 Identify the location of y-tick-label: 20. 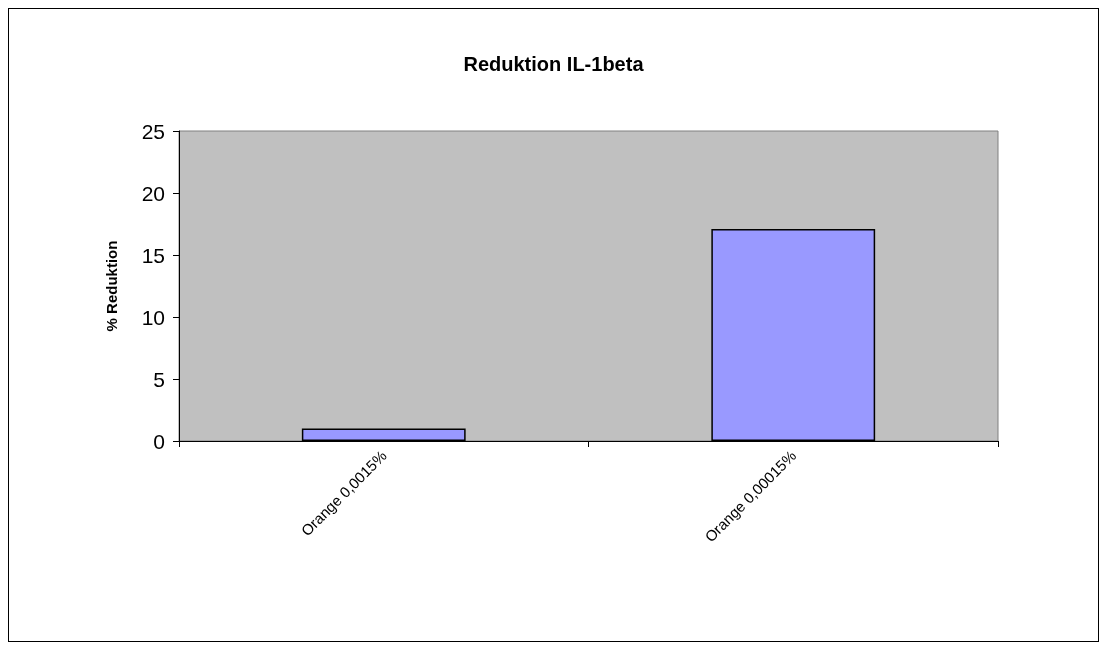
(153, 193).